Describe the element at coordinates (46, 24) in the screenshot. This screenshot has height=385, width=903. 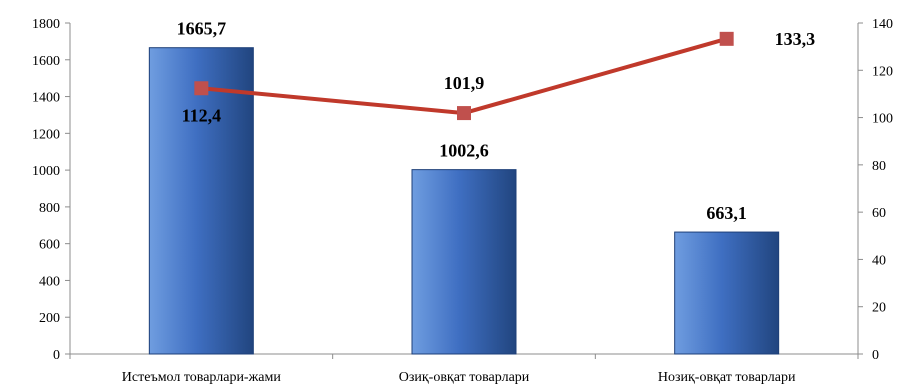
I see `y-left-tick-label: 1800` at that location.